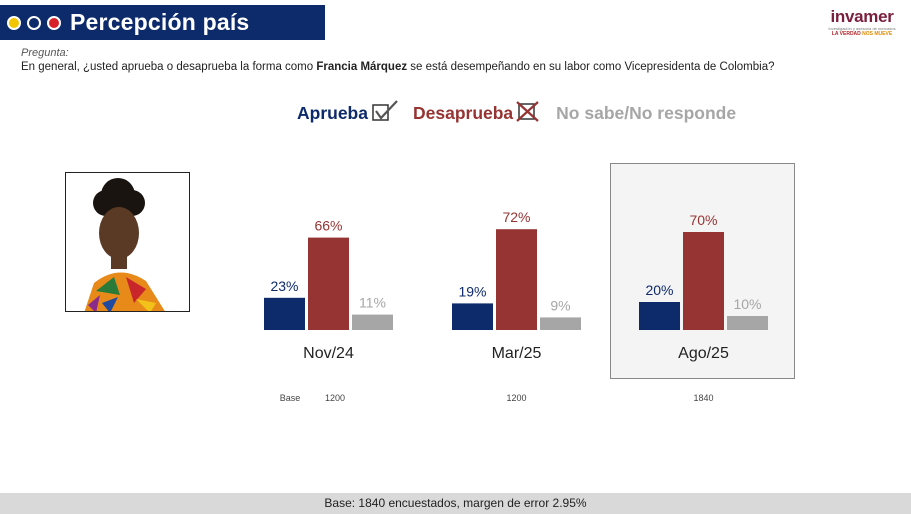 Image resolution: width=911 pixels, height=514 pixels. I want to click on crossed-box-icon, so click(529, 113).